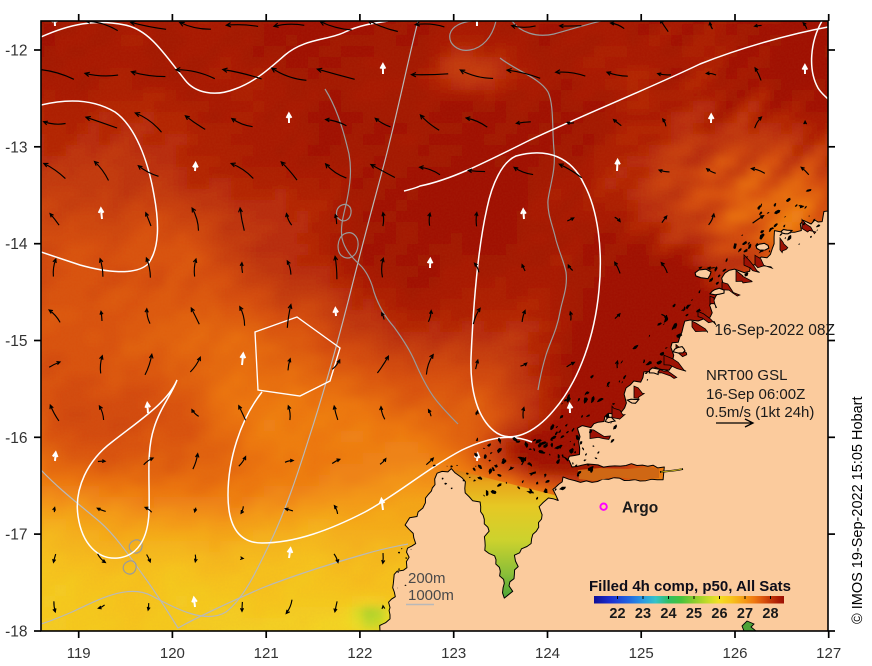 The height and width of the screenshot is (666, 872). I want to click on svg-text: 1000m, so click(431, 595).